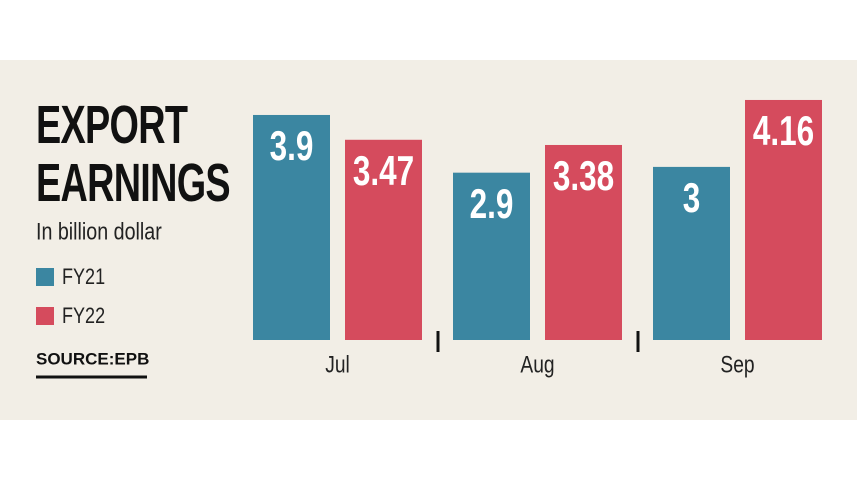 The height and width of the screenshot is (482, 857). What do you see at coordinates (783, 131) in the screenshot?
I see `value-label: 4.16` at bounding box center [783, 131].